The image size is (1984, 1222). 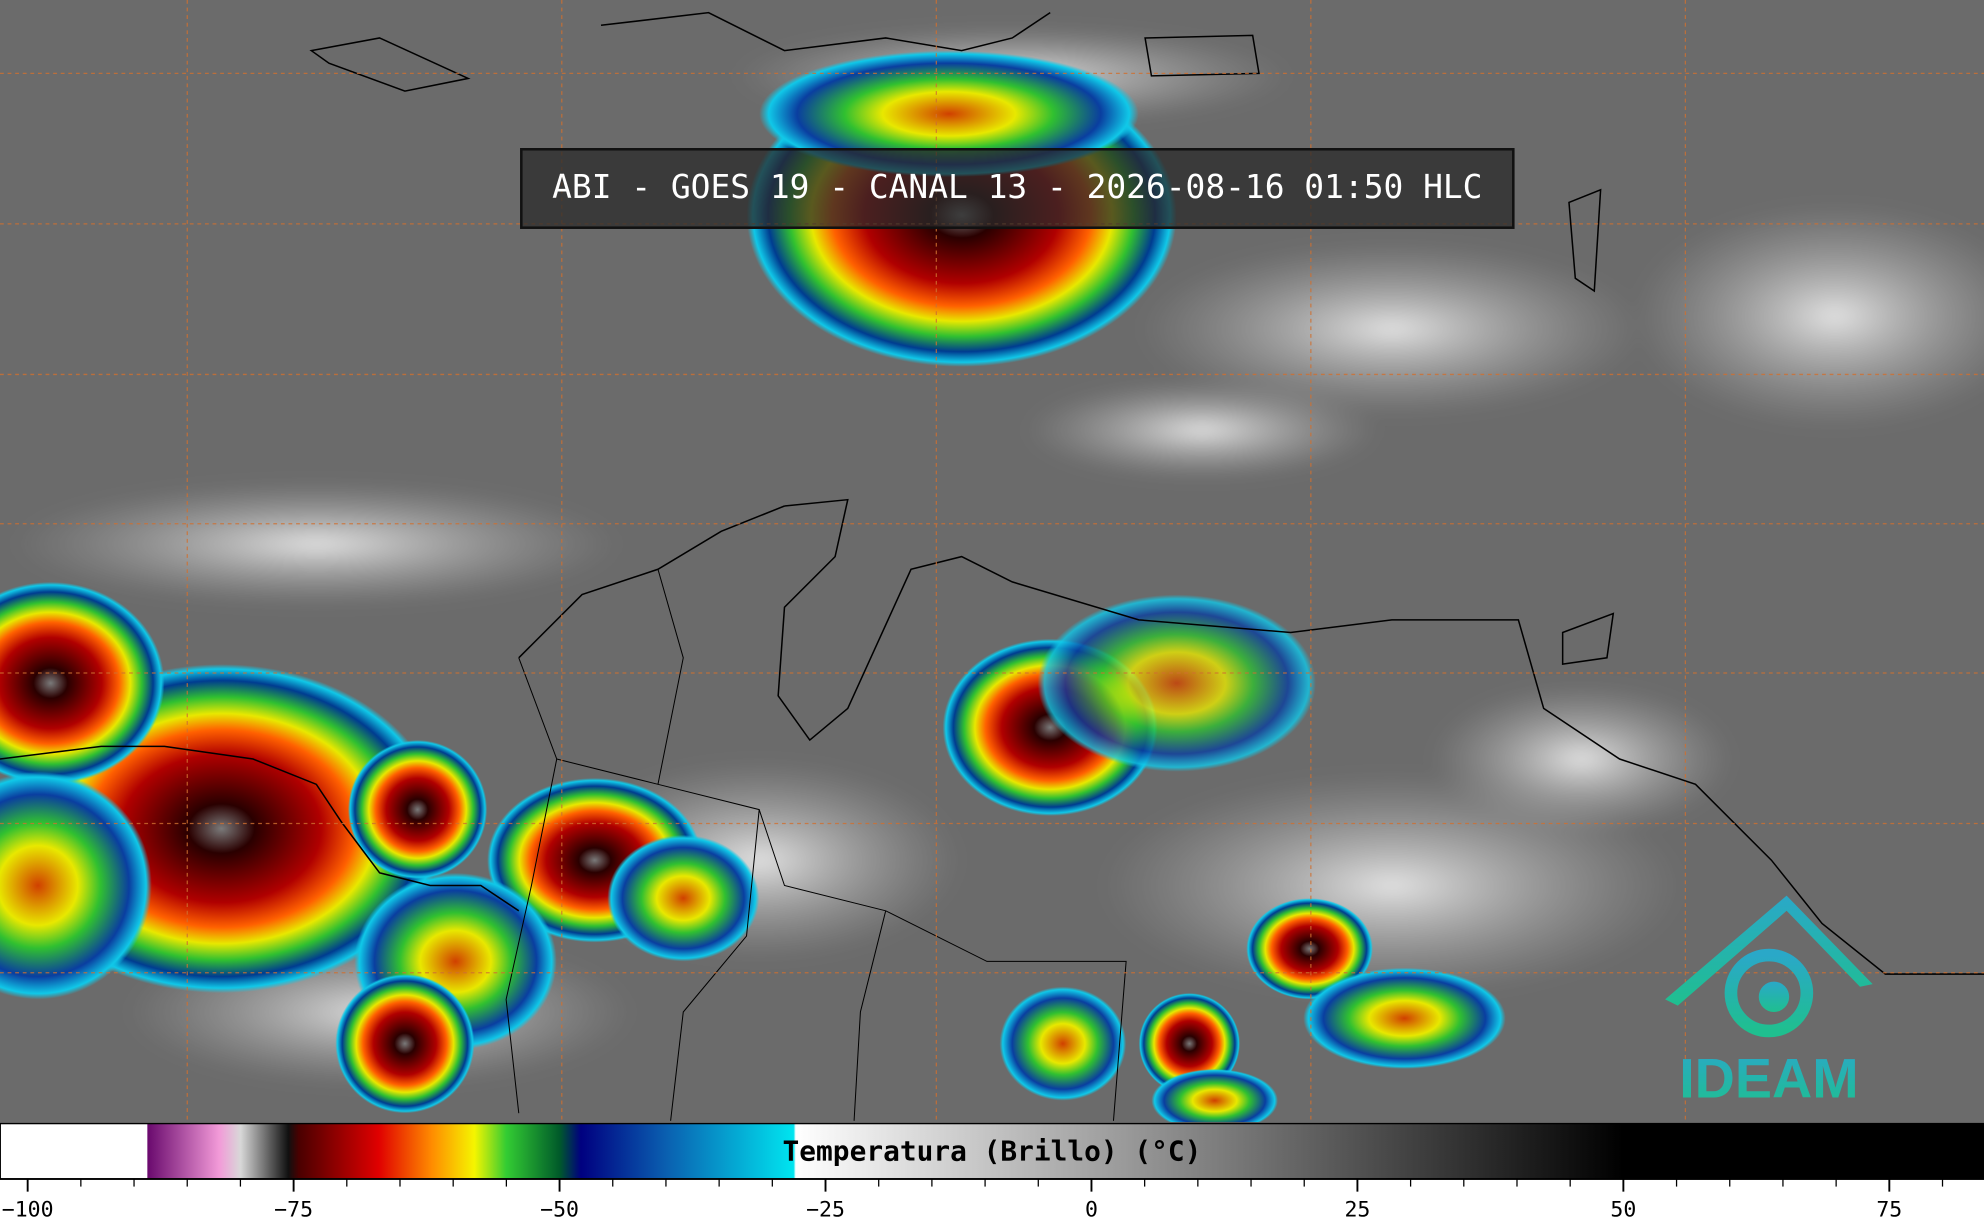 What do you see at coordinates (816, 845) in the screenshot?
I see `borders` at bounding box center [816, 845].